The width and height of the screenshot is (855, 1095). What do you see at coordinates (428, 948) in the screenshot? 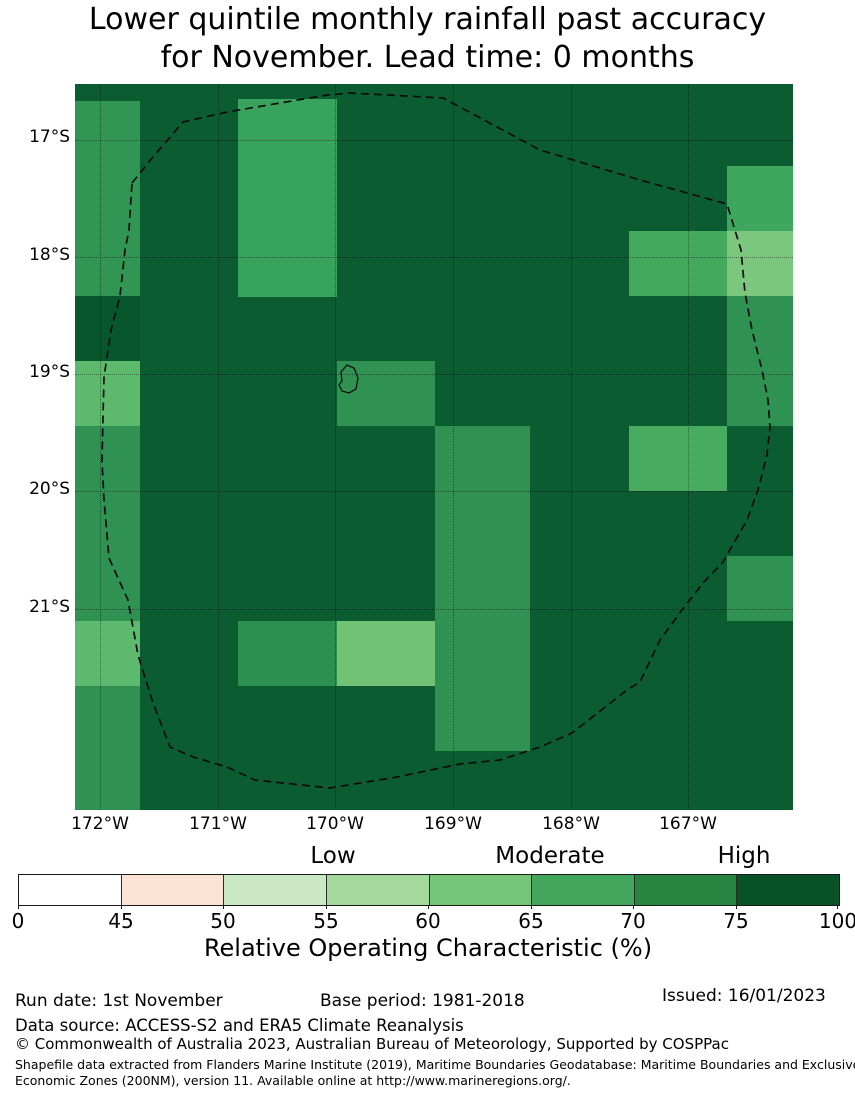
I see `colorbar-axis-label: Relative Operating Characteristic (%)` at bounding box center [428, 948].